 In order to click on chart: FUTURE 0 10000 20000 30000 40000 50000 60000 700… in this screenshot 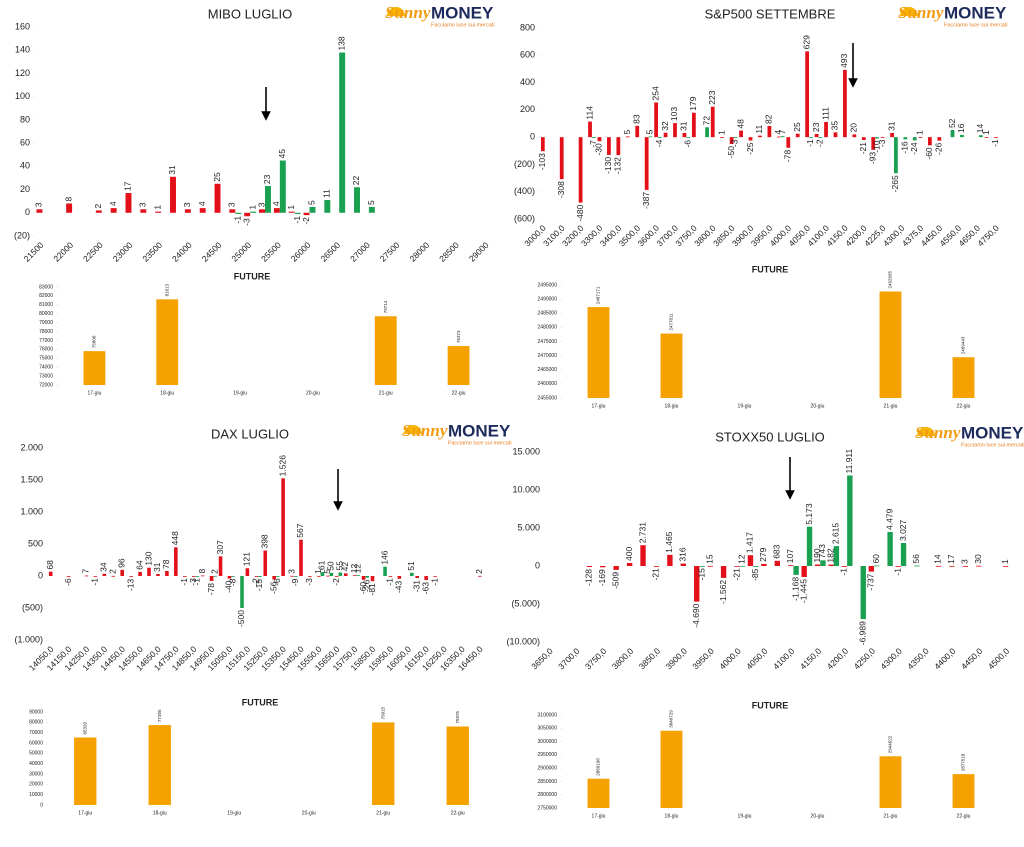, I will do `click(249, 756)`.